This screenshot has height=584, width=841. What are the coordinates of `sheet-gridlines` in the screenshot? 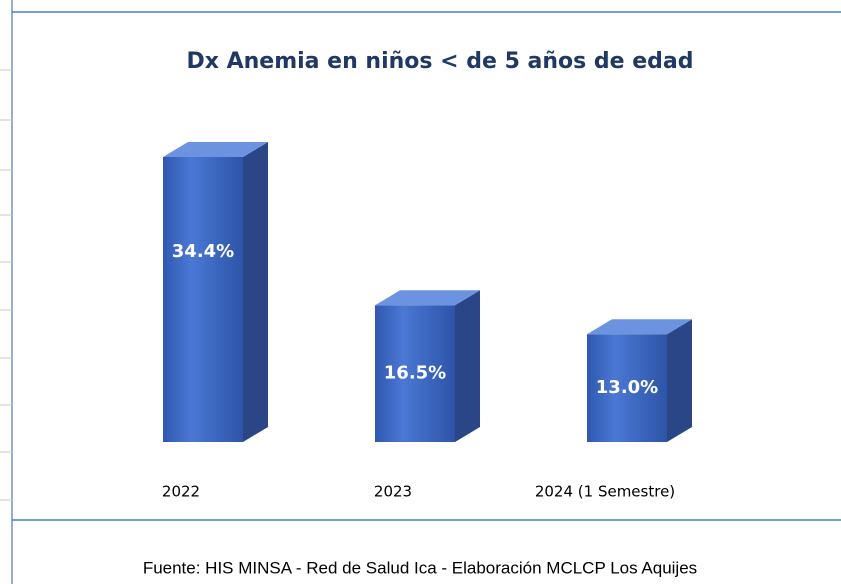 It's located at (6, 285).